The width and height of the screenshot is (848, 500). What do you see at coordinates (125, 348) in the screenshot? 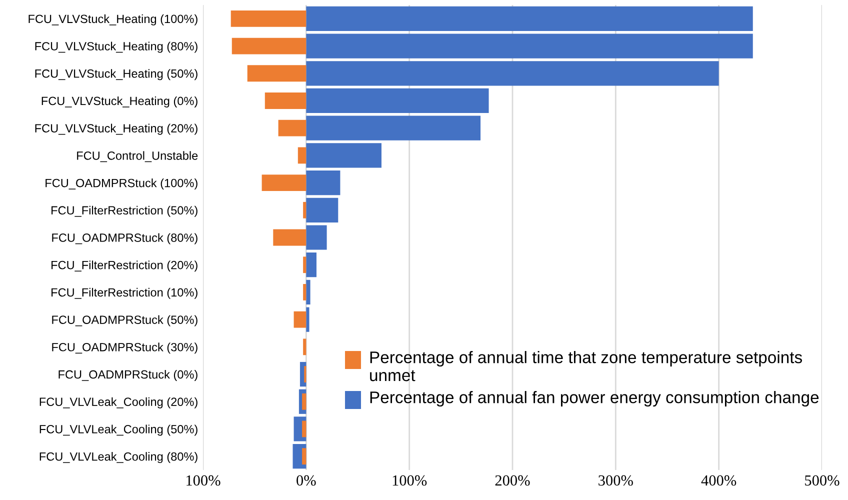
I see `y-tick-label: FCU_OADMPRStuck (30%)` at bounding box center [125, 348].